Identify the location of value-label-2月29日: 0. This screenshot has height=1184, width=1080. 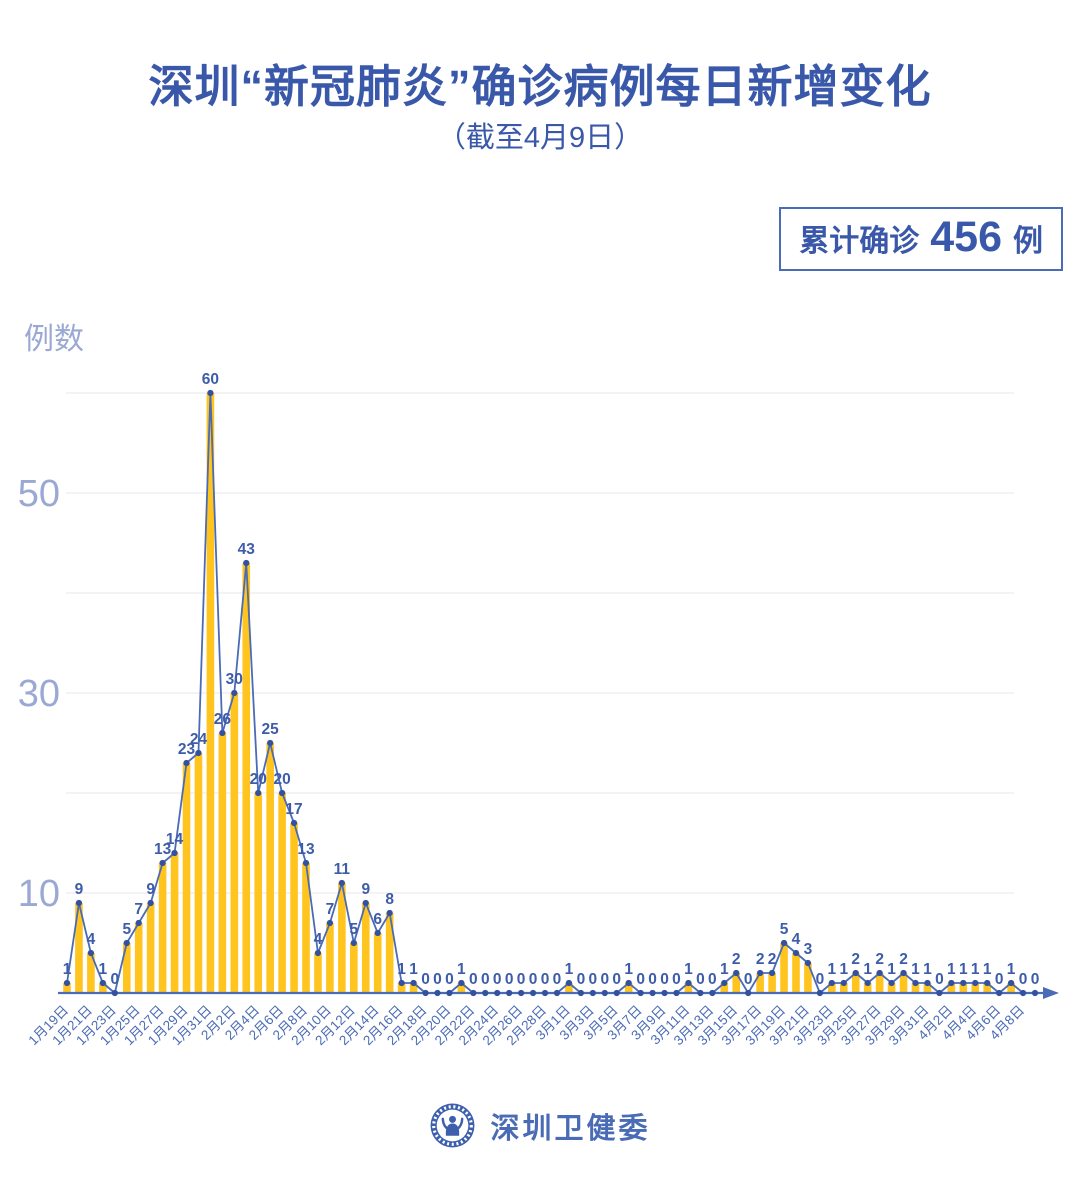
(557, 979).